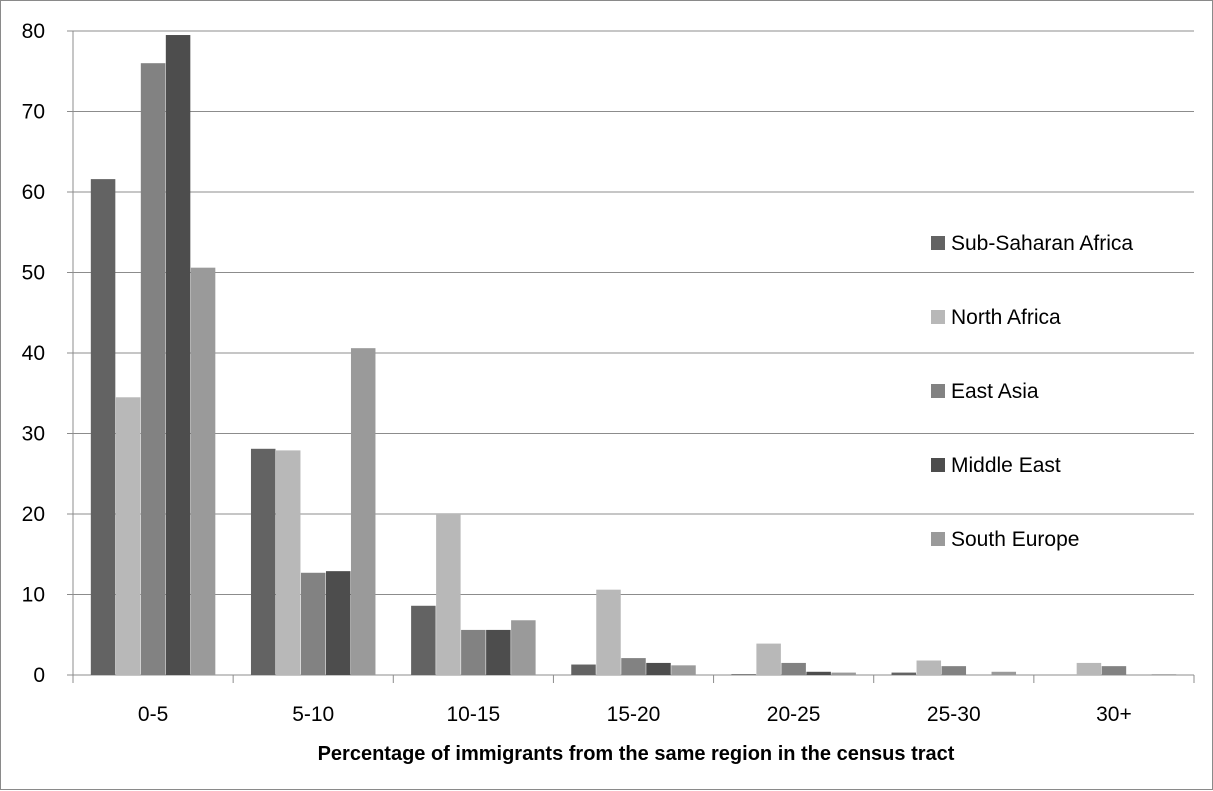 Image resolution: width=1213 pixels, height=791 pixels. I want to click on x-tick-label: 30+, so click(1114, 714).